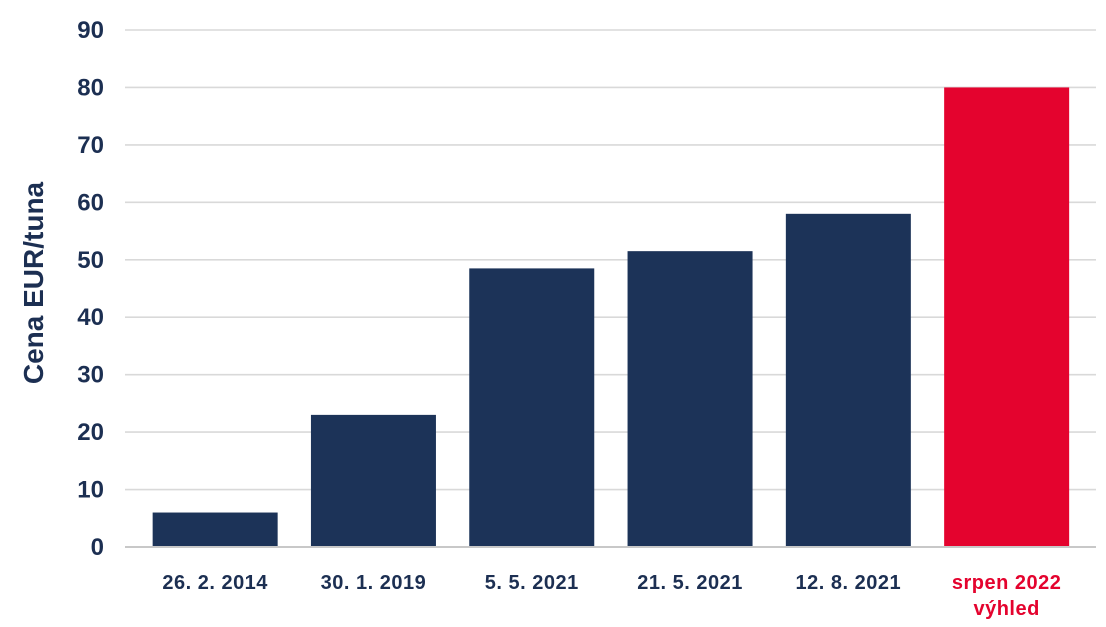 The image size is (1106, 627). What do you see at coordinates (90, 490) in the screenshot?
I see `y-tick-label: 10` at bounding box center [90, 490].